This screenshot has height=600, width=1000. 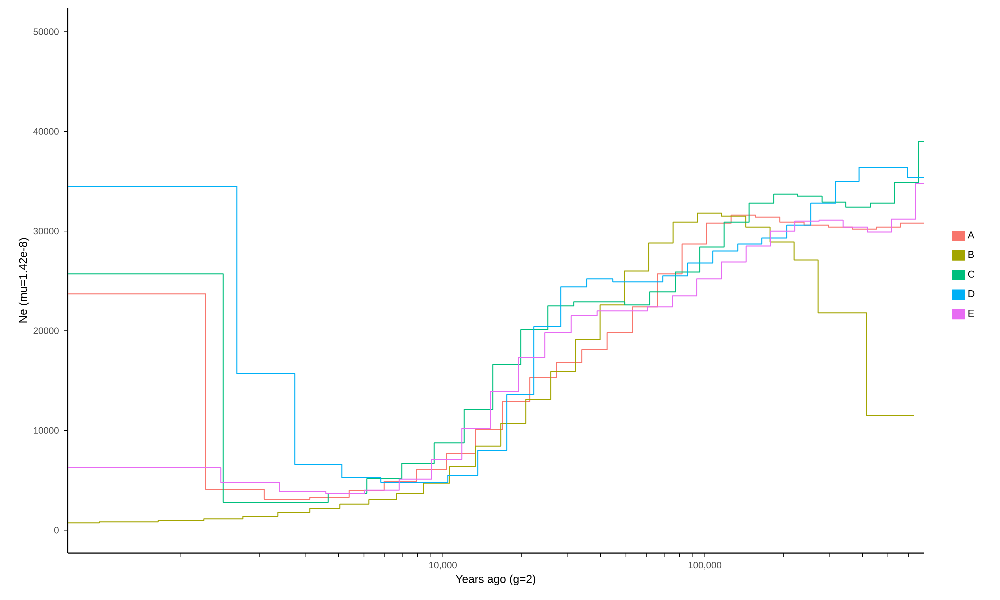 I want to click on y-tick-label: 40000, so click(x=46, y=131).